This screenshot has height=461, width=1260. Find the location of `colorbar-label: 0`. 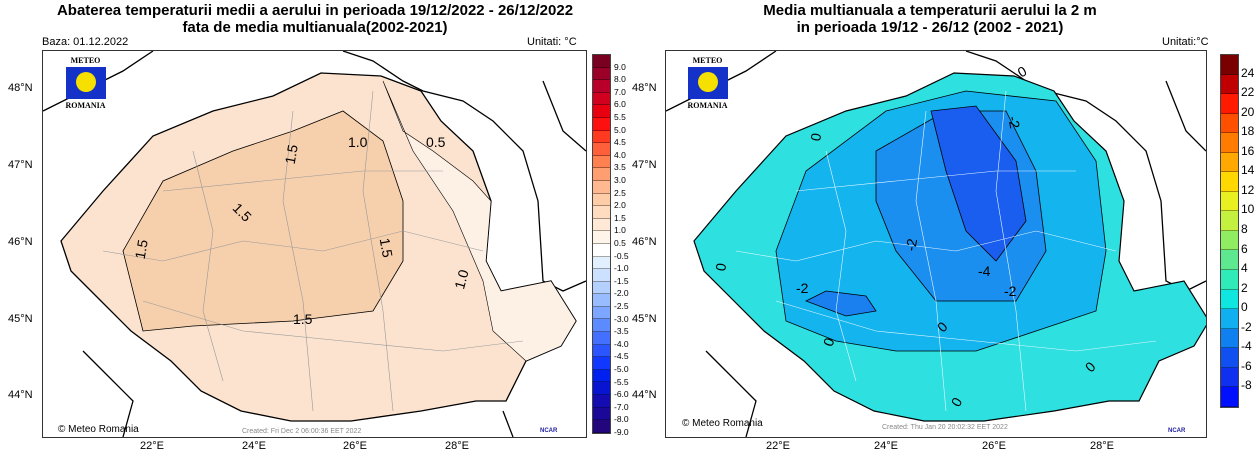

colorbar-label: 0 is located at coordinates (1244, 307).